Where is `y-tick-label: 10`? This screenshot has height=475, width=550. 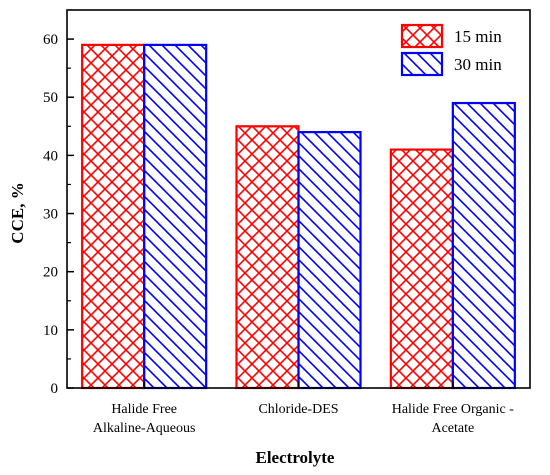 y-tick-label: 10 is located at coordinates (50, 331).